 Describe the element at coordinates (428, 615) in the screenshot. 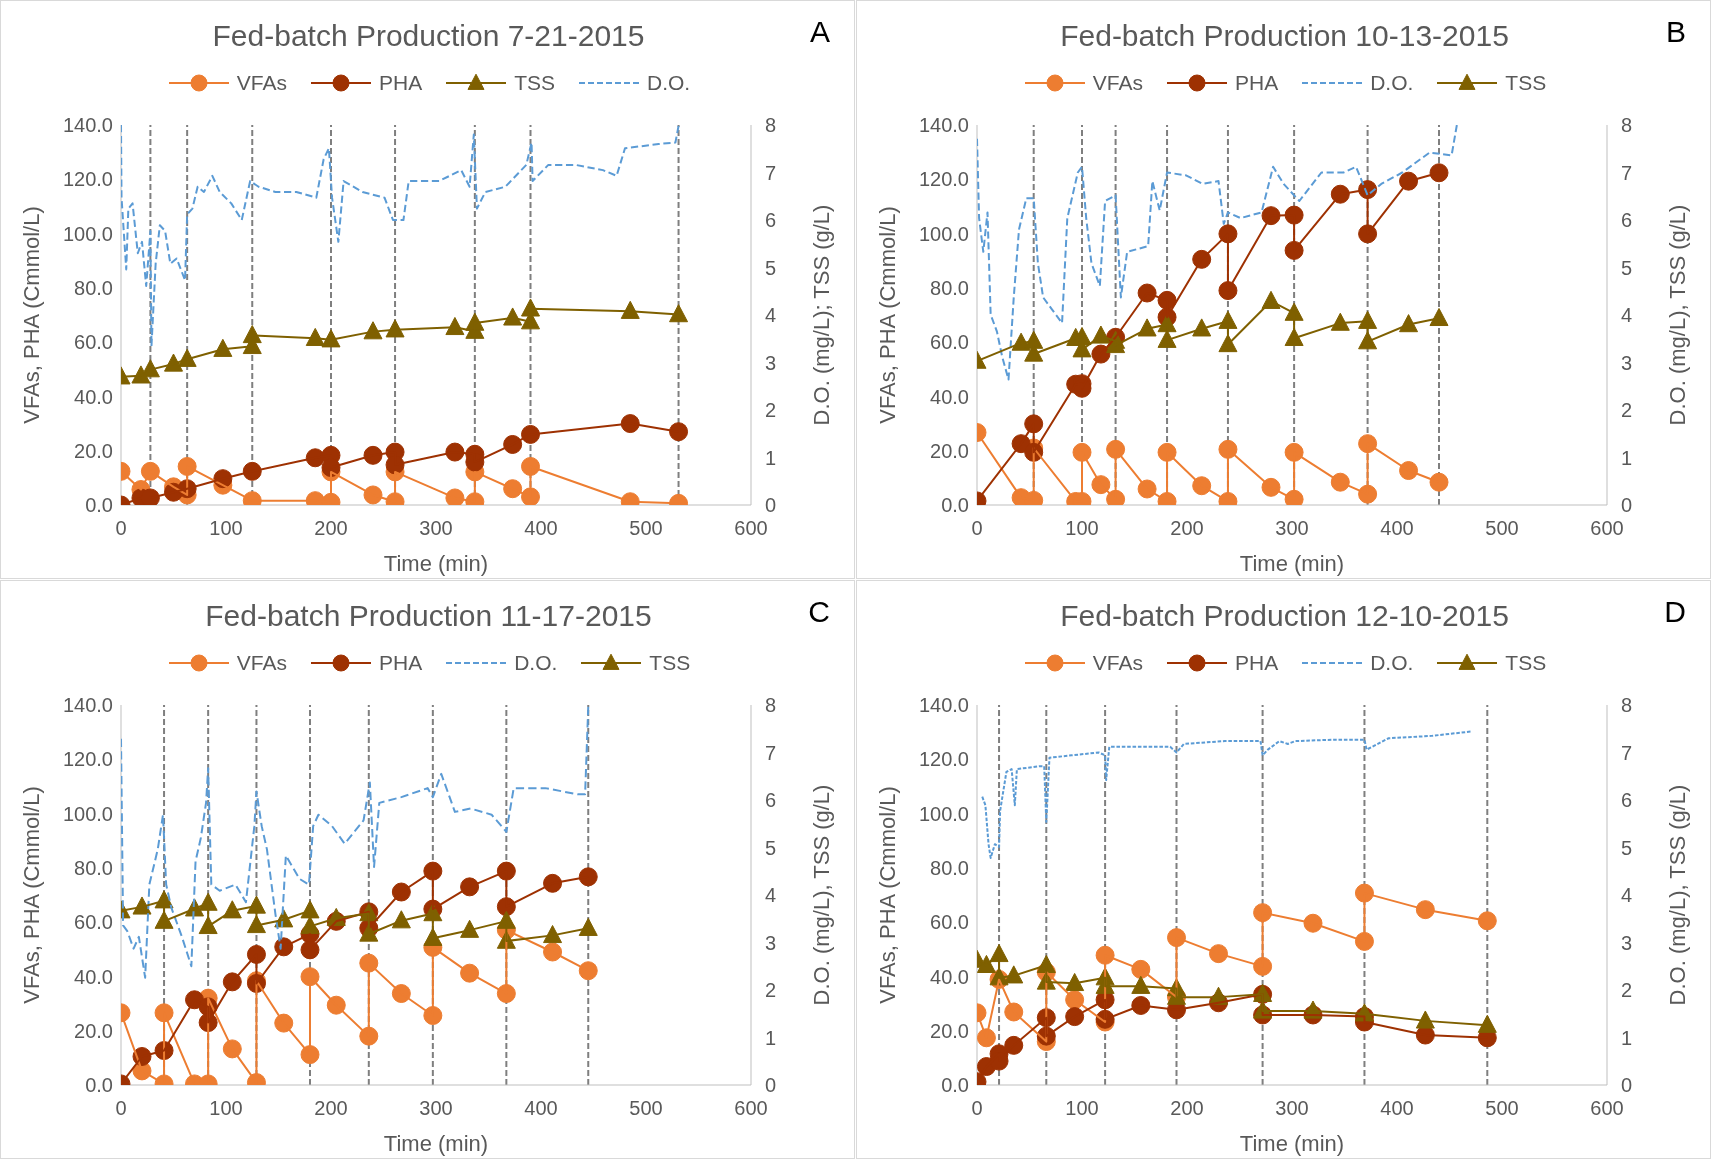

I see `chart-title: Fed-batch Production 11-17-2015` at that location.